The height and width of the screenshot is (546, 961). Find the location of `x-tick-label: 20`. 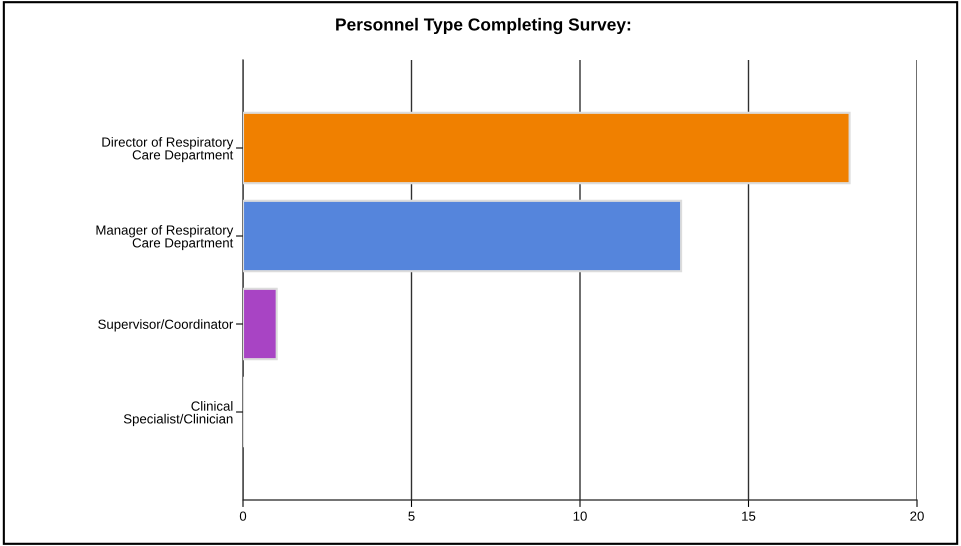

x-tick-label: 20 is located at coordinates (917, 516).